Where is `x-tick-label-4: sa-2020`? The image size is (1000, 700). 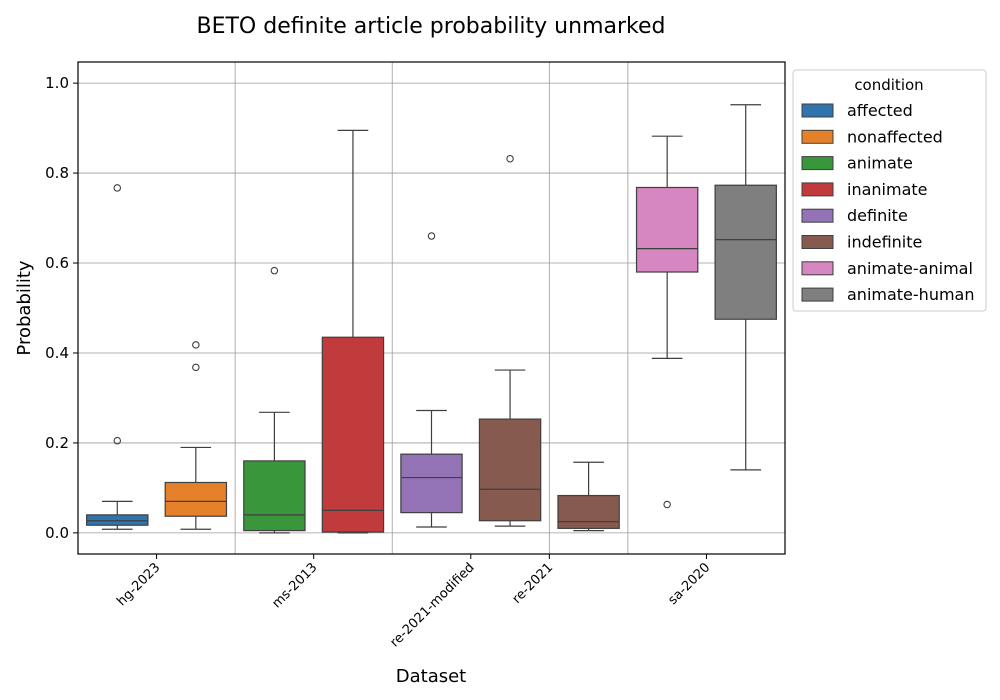
x-tick-label-4: sa-2020 is located at coordinates (690, 584).